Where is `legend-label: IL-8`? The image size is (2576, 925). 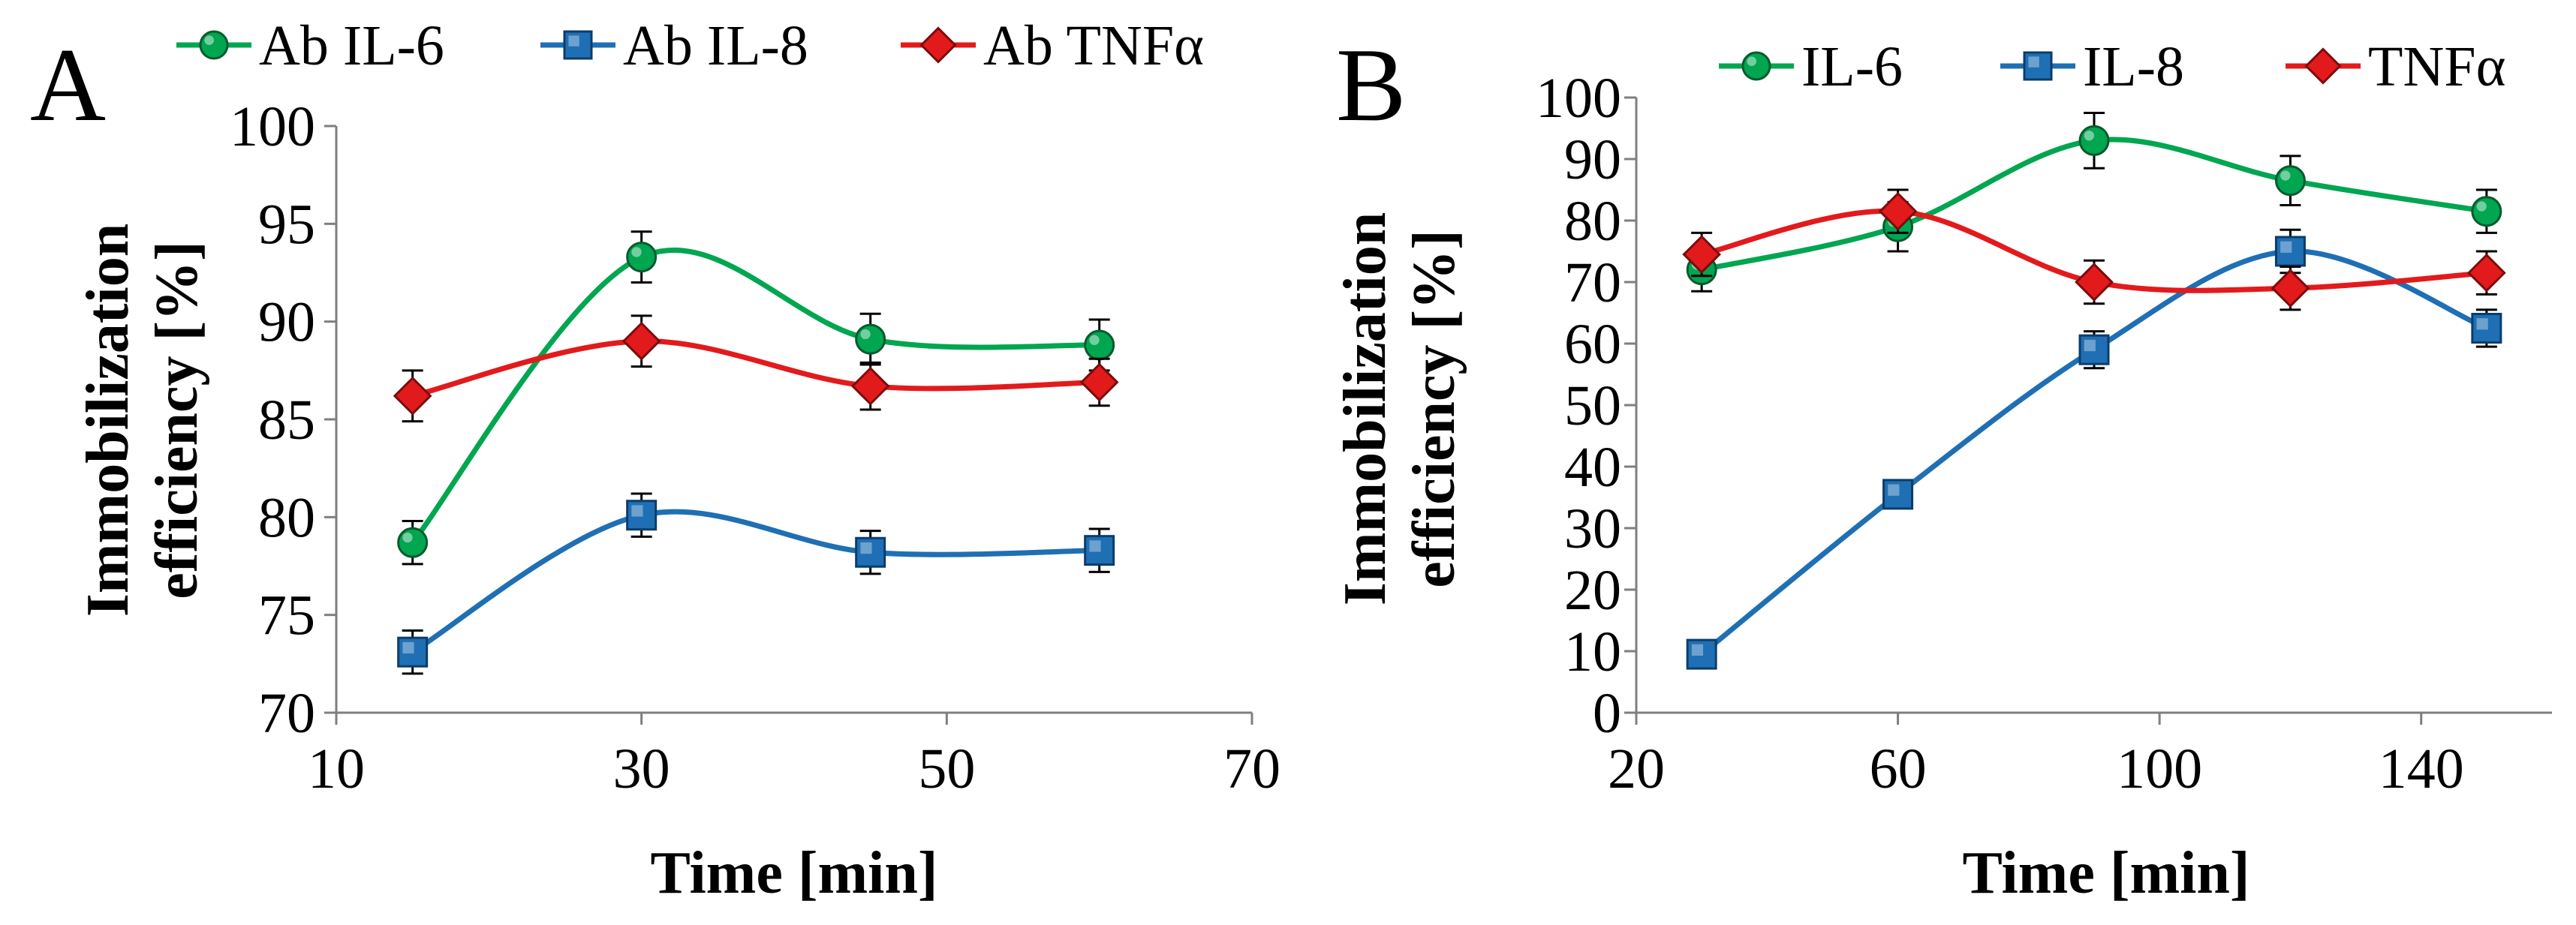 legend-label: IL-8 is located at coordinates (2133, 66).